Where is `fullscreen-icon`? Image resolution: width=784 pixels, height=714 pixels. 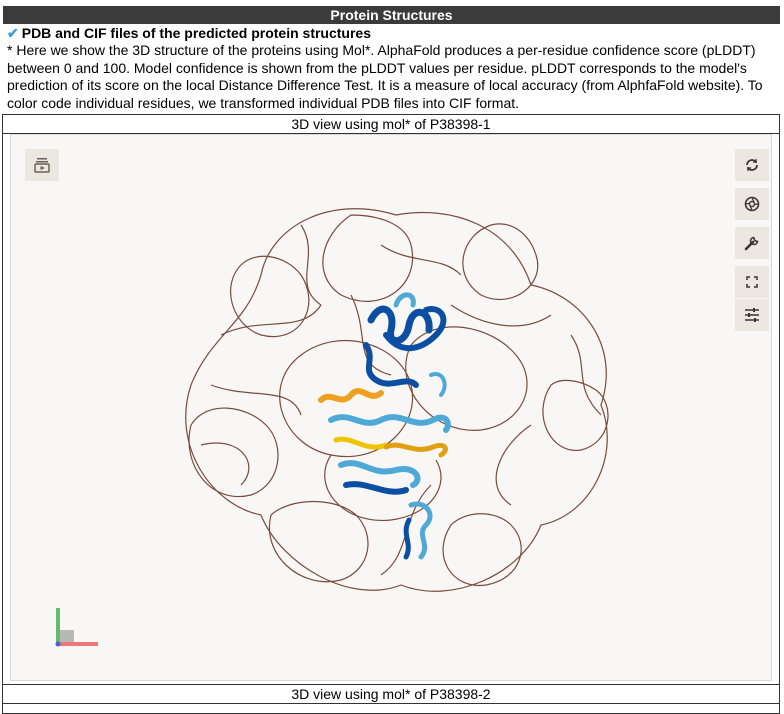
fullscreen-icon is located at coordinates (752, 282).